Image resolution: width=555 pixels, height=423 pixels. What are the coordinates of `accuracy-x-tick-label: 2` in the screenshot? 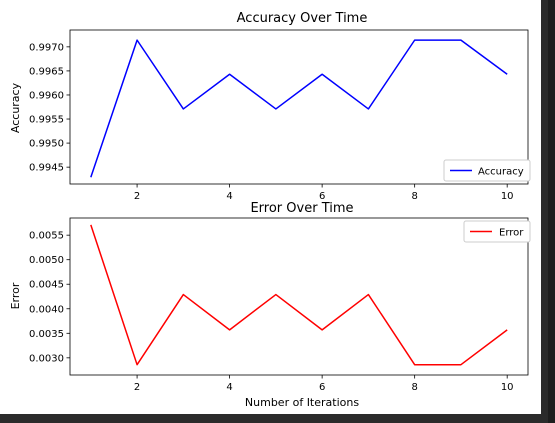 It's located at (137, 196).